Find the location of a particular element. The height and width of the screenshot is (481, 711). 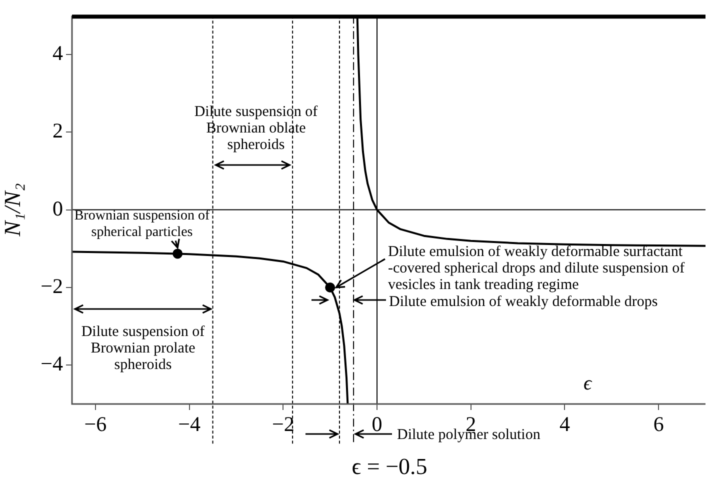

annotation: Brownian suspension of spherical particles is located at coordinates (142, 224).